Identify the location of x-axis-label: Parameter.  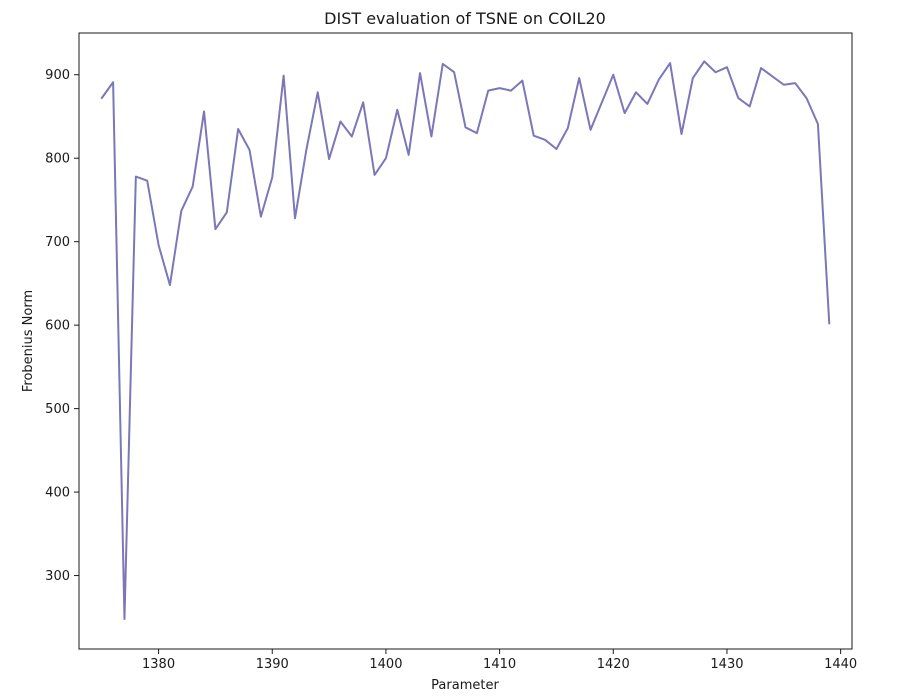
(465, 685).